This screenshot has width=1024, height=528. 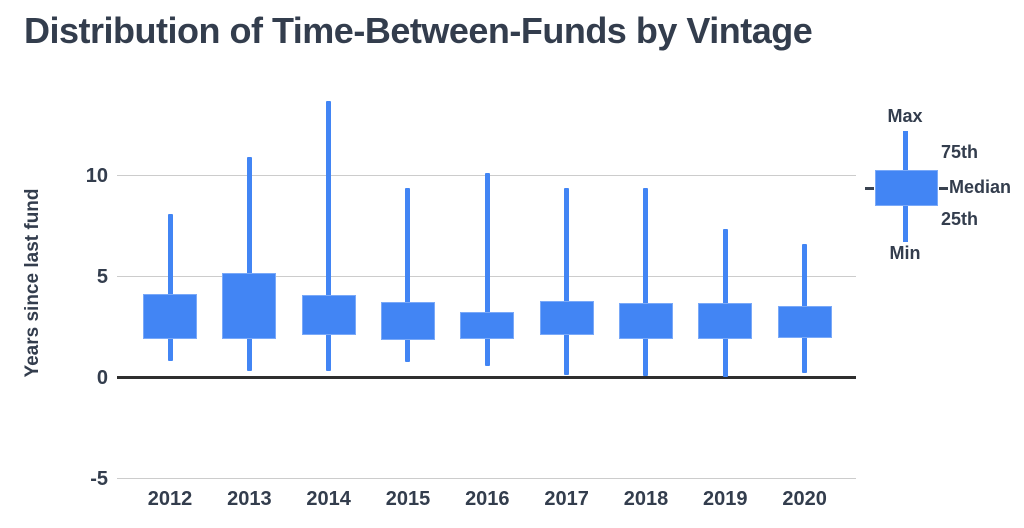 What do you see at coordinates (566, 499) in the screenshot?
I see `x-tick-label-2017: 2017` at bounding box center [566, 499].